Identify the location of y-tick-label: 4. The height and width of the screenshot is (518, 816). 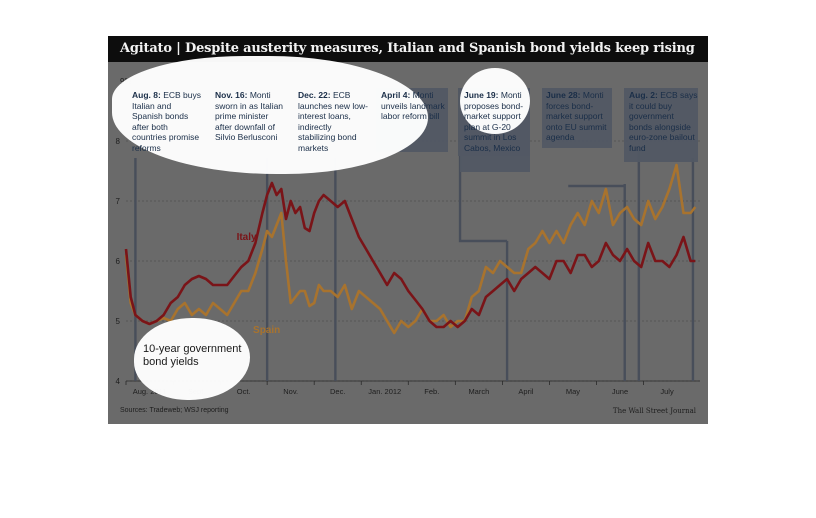
(118, 381).